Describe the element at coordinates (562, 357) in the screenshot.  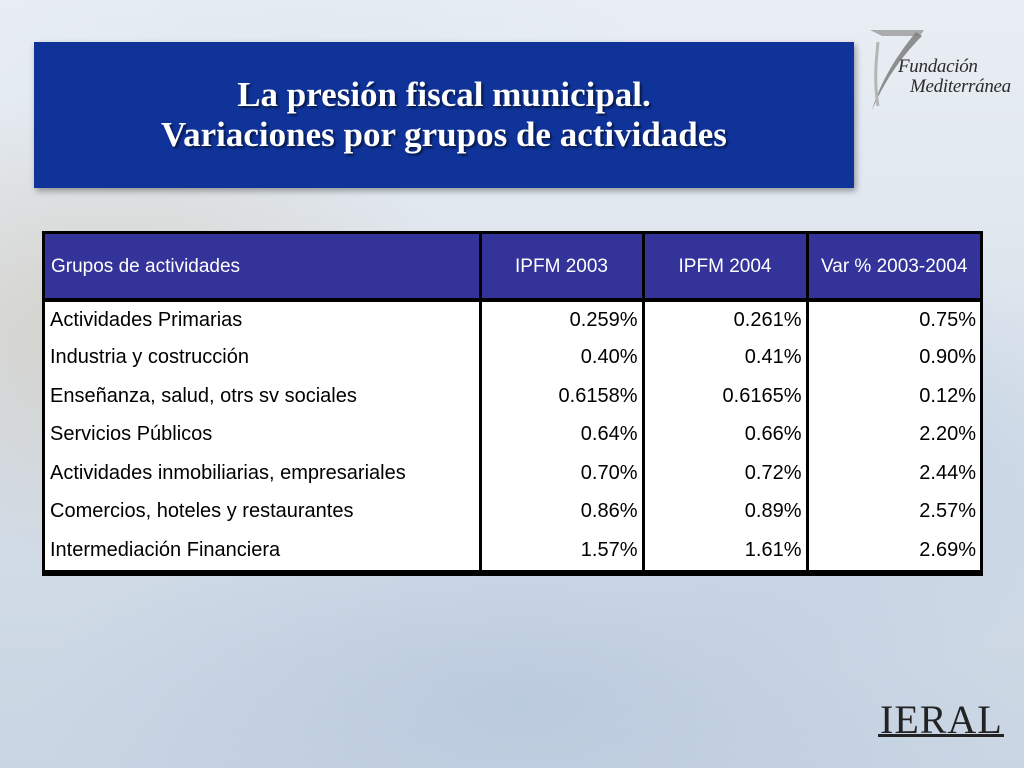
I see `cell-ipfm-2003: 0.40%` at that location.